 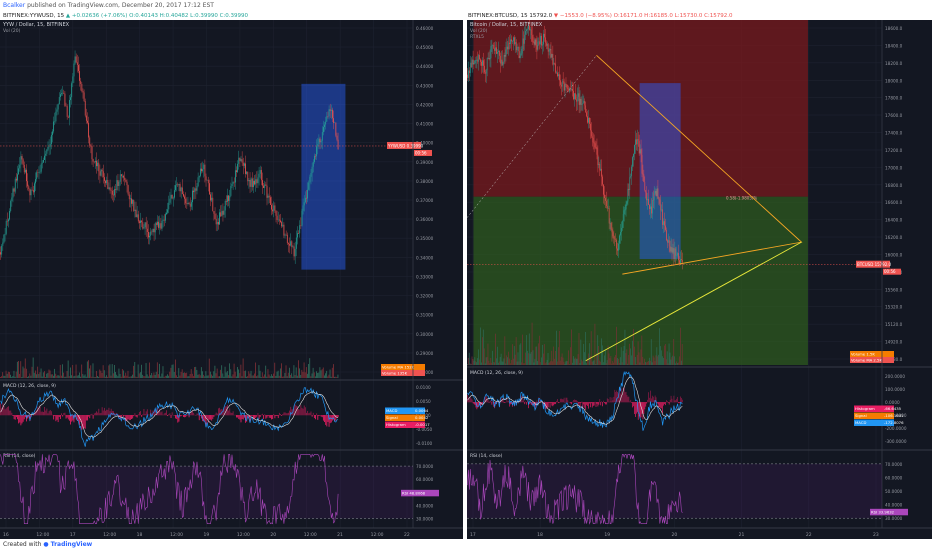 What do you see at coordinates (68, 544) in the screenshot?
I see `tradingview-logo: ● TradingView` at bounding box center [68, 544].